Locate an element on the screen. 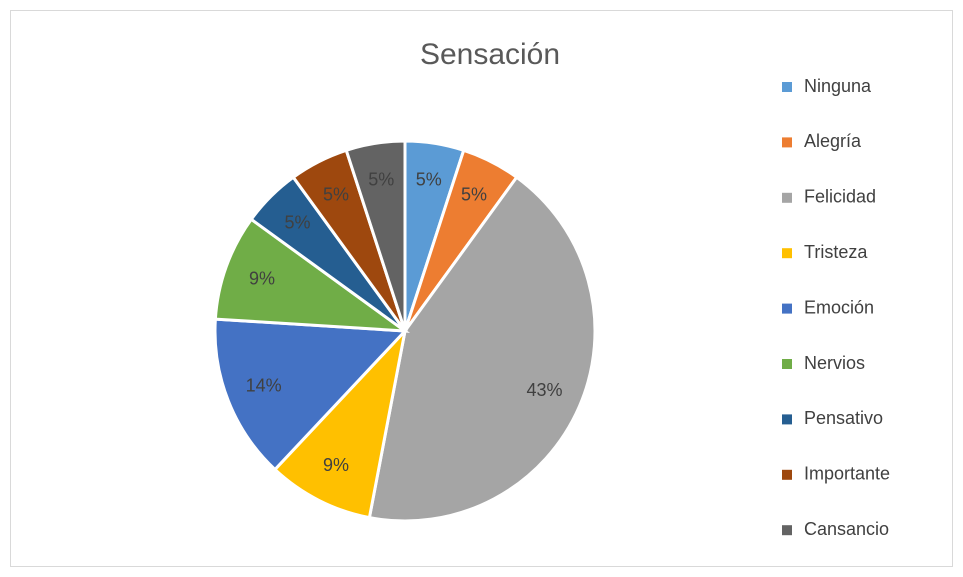 The image size is (963, 577). legend-label: Ninguna is located at coordinates (838, 86).